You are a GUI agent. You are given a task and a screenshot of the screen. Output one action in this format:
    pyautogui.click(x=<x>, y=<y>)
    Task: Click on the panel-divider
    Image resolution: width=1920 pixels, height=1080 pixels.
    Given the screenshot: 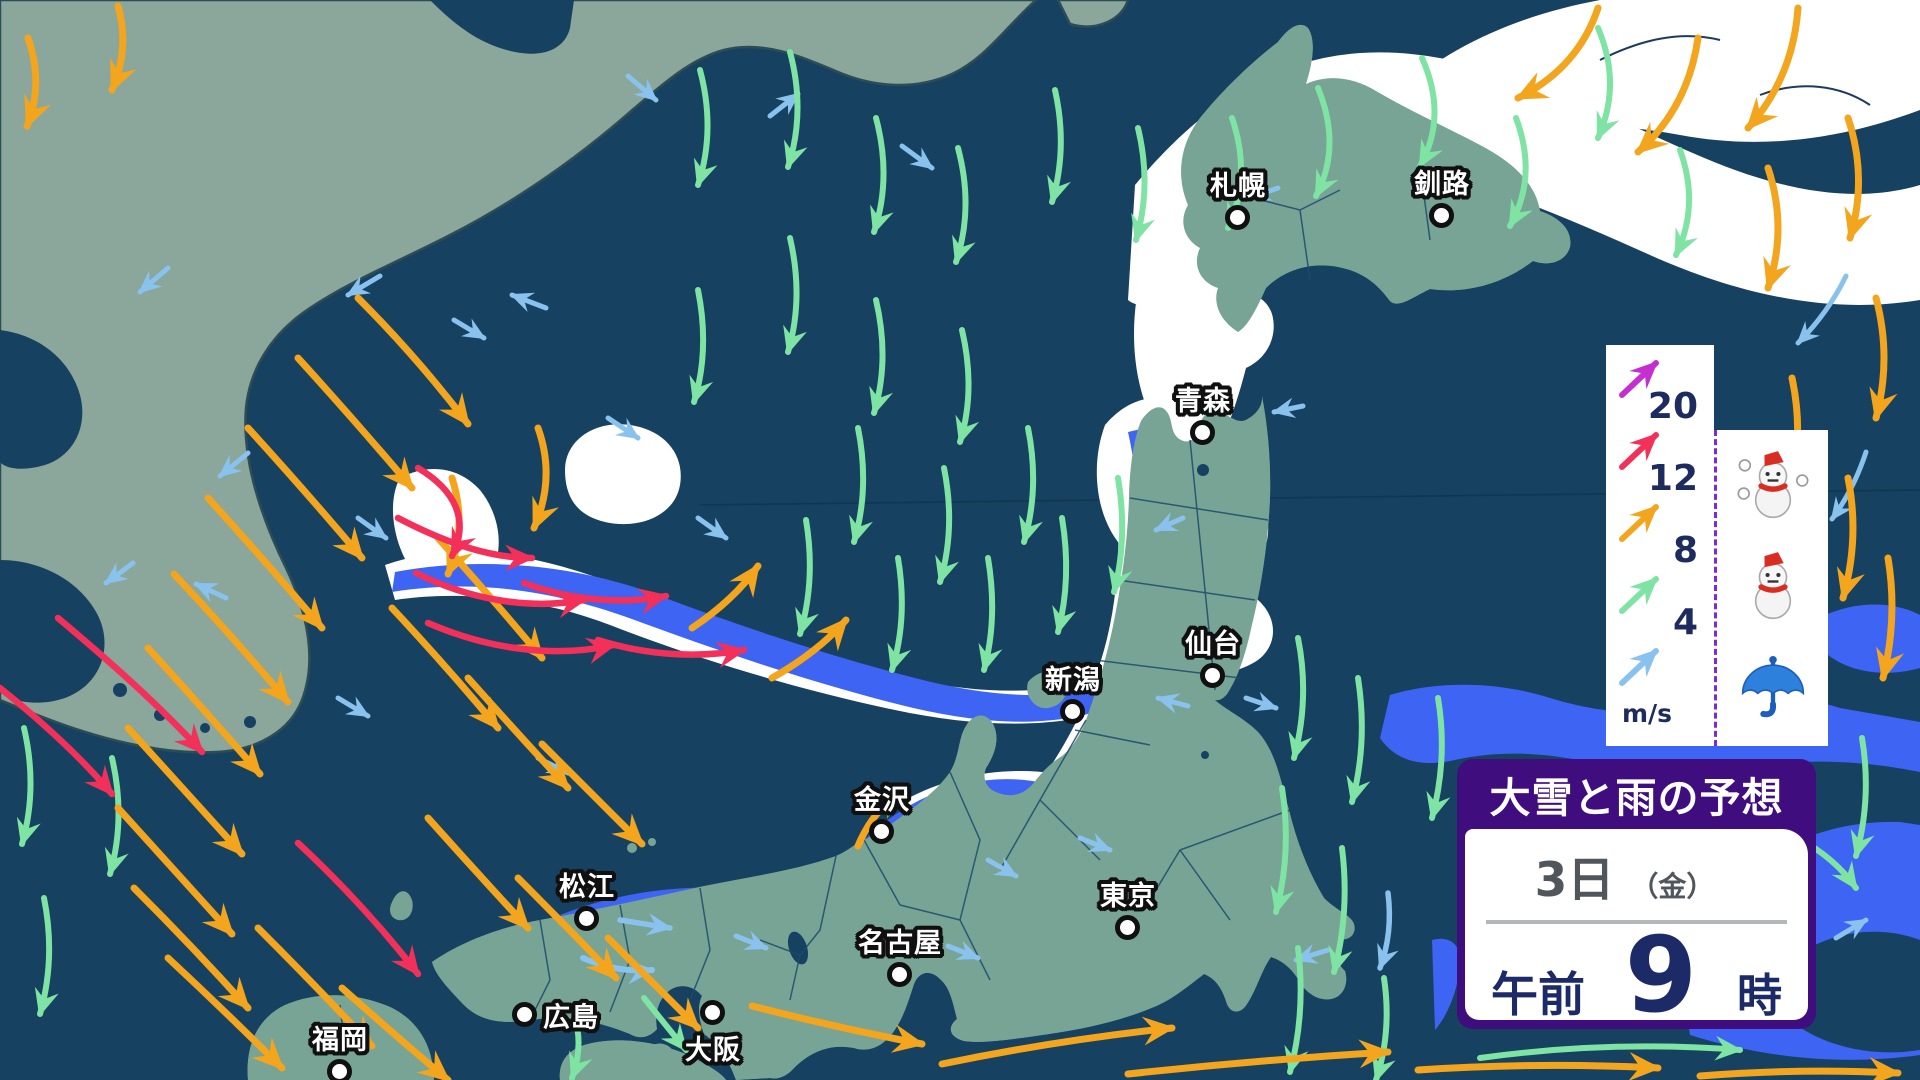 What is the action you would take?
    pyautogui.click(x=1636, y=922)
    